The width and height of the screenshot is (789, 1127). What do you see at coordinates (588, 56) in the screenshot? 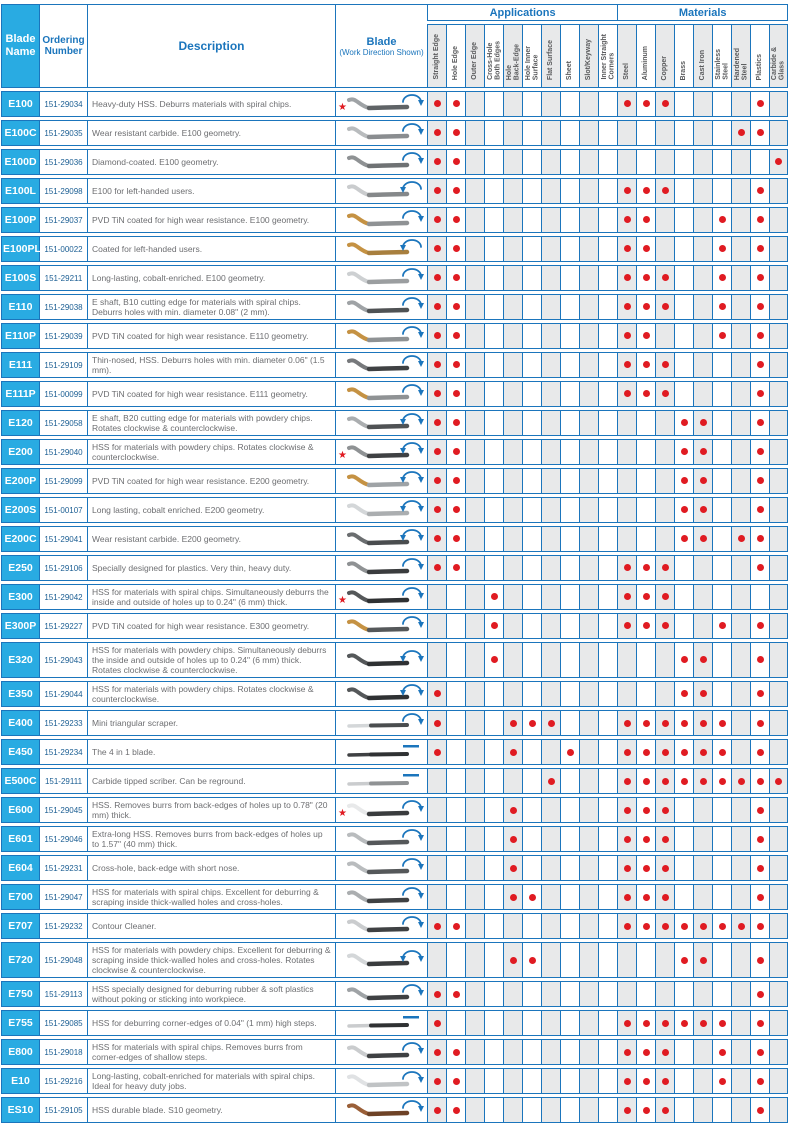
I see `rotated-col-header-slot-keyway: Slot/Keyway` at bounding box center [588, 56].